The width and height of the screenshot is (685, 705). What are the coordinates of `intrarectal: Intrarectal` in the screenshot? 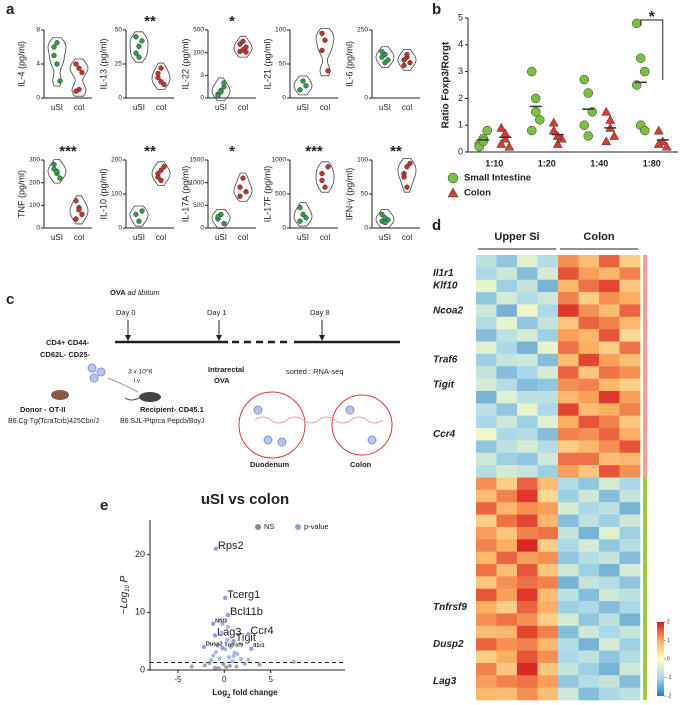 It's located at (226, 369).